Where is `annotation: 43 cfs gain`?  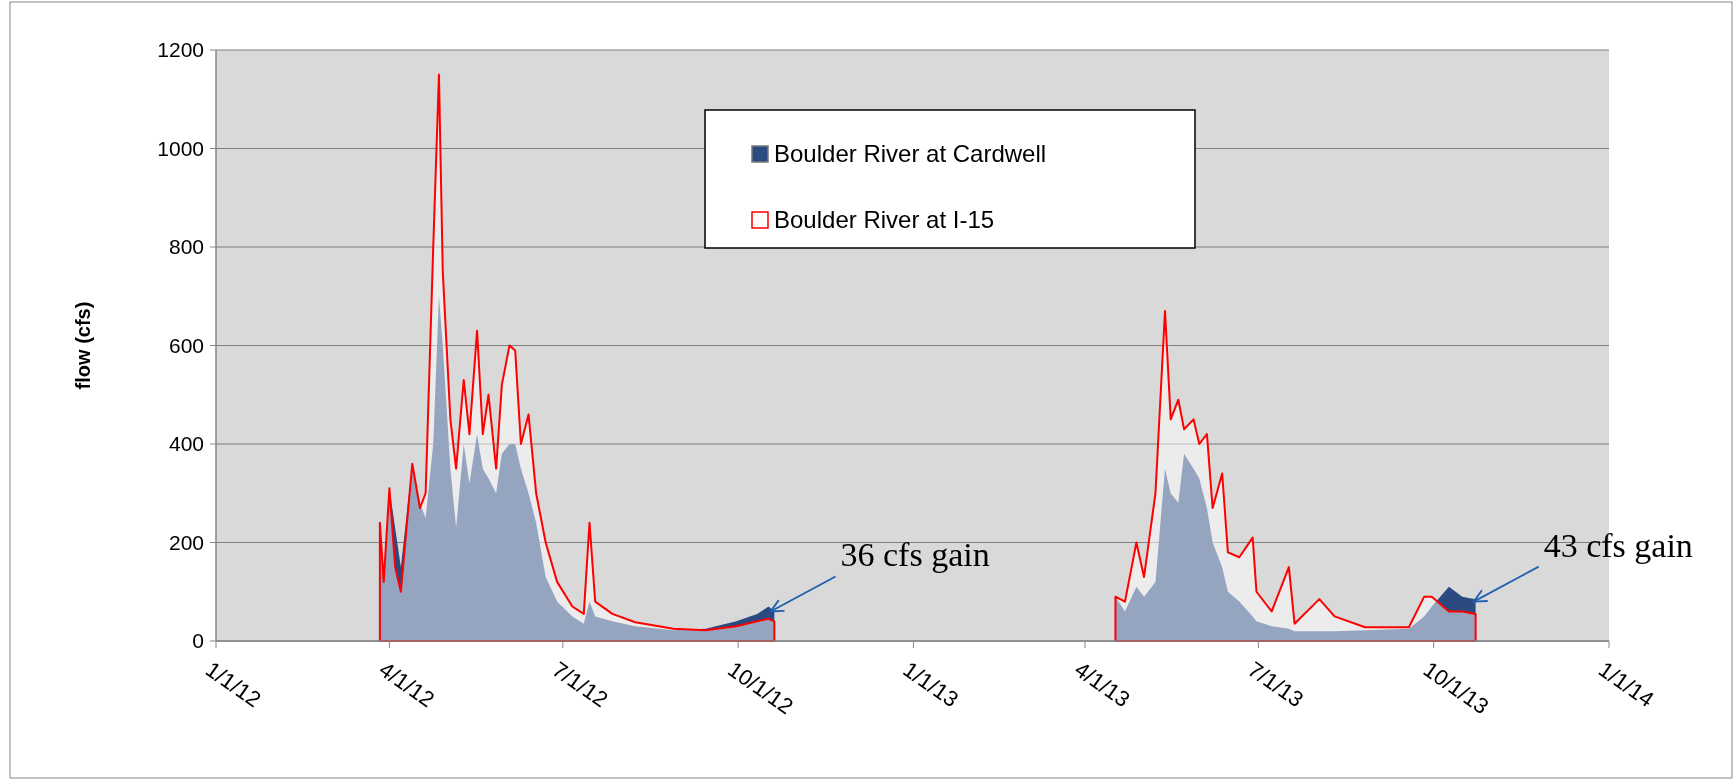 annotation: 43 cfs gain is located at coordinates (1618, 545).